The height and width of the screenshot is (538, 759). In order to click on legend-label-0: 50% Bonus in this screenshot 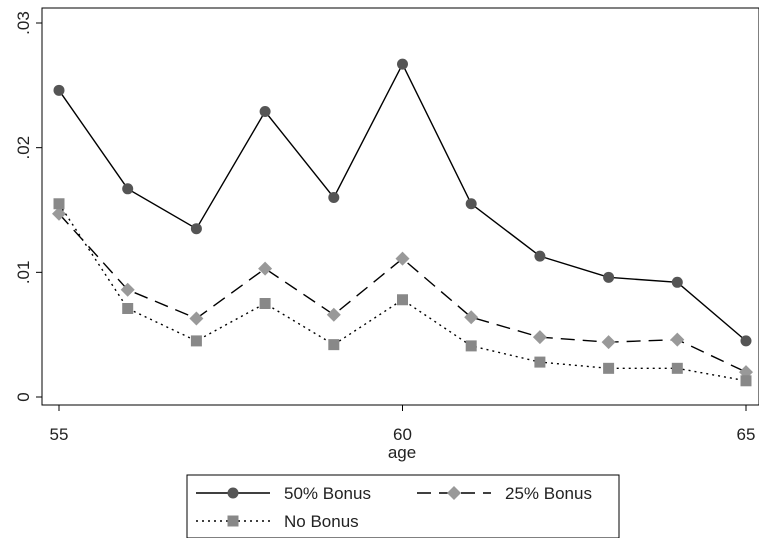, I will do `click(327, 493)`.